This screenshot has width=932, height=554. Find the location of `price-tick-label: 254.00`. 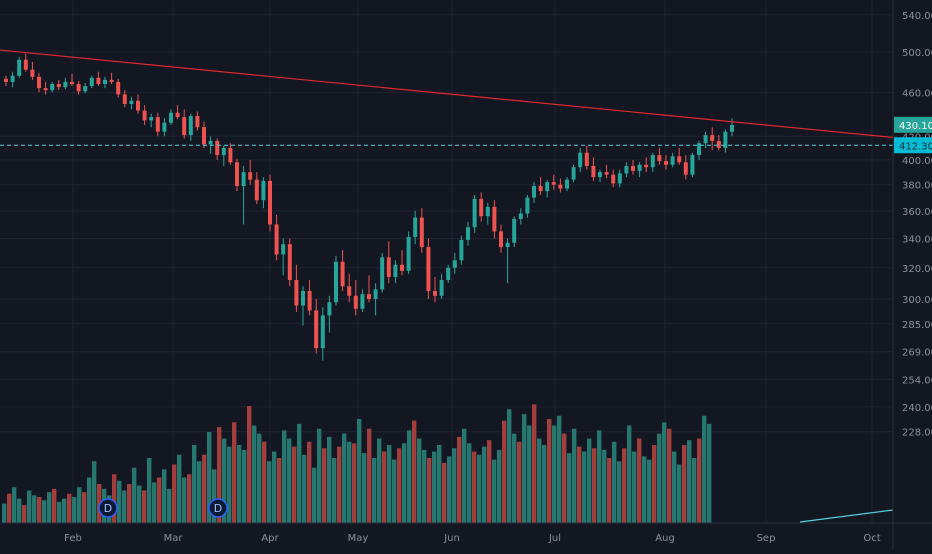

price-tick-label: 254.00 is located at coordinates (917, 380).